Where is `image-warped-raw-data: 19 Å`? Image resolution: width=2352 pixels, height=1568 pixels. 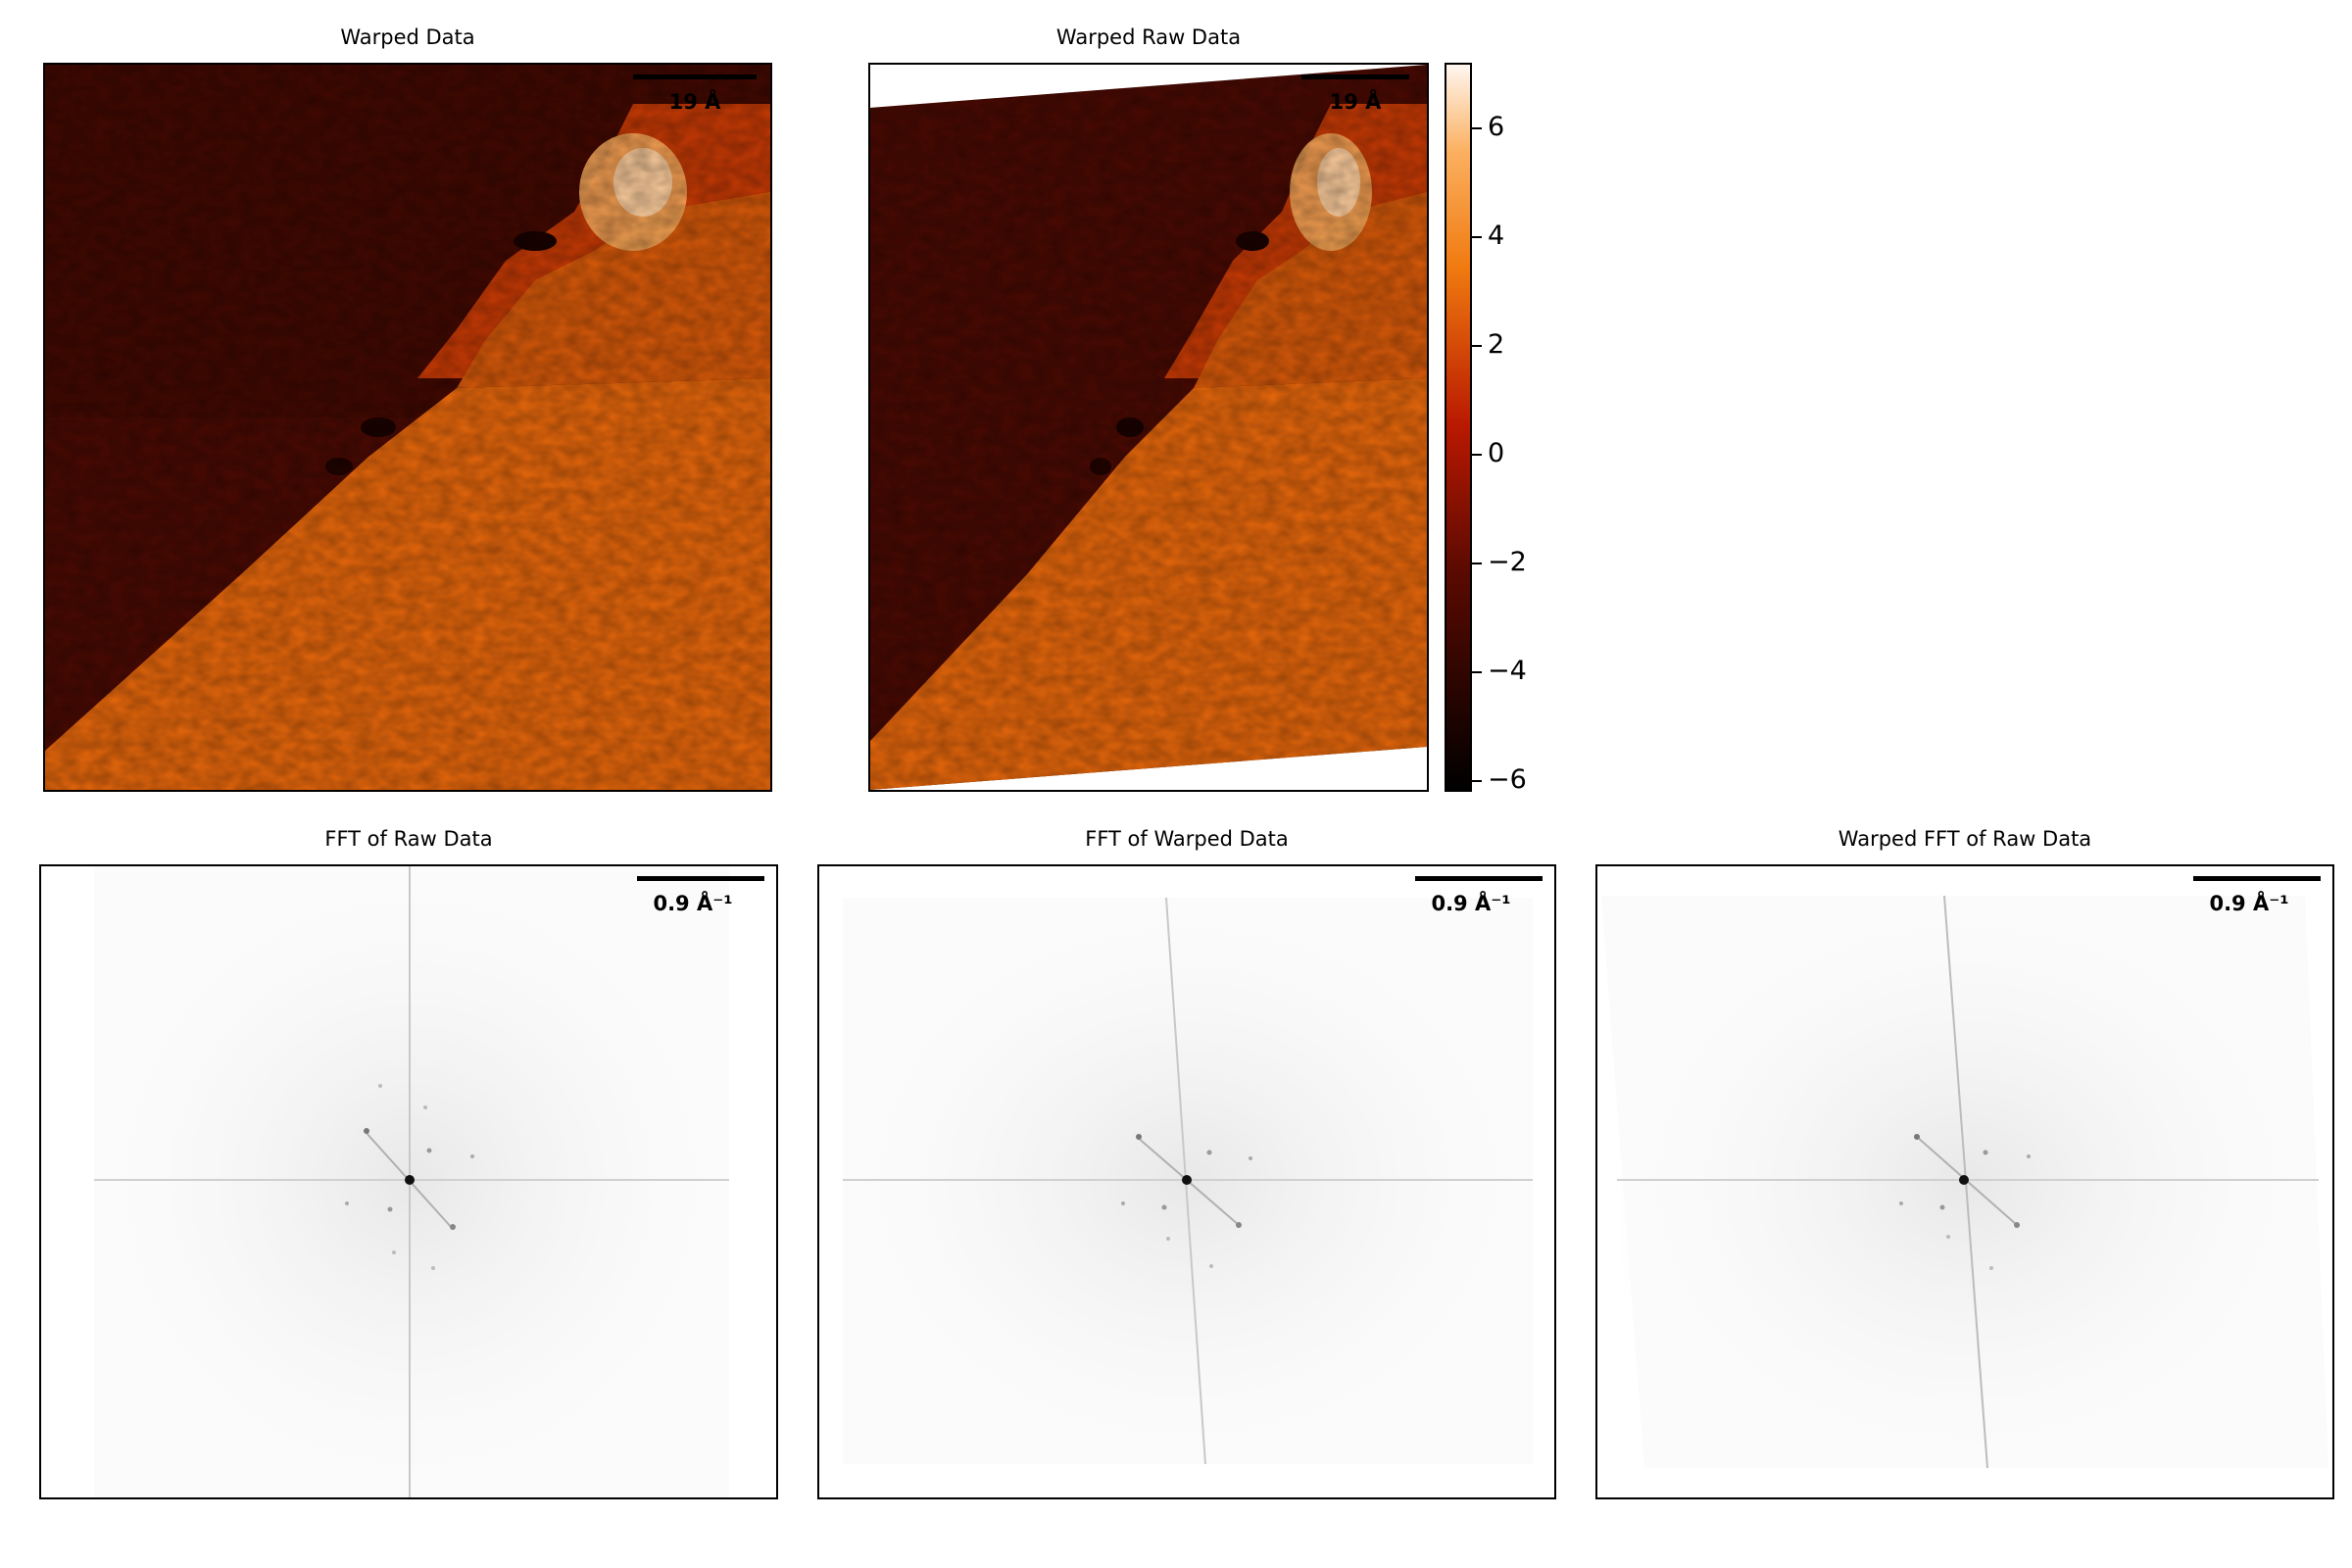
image-warped-raw-data: 19 Å is located at coordinates (1148, 427).